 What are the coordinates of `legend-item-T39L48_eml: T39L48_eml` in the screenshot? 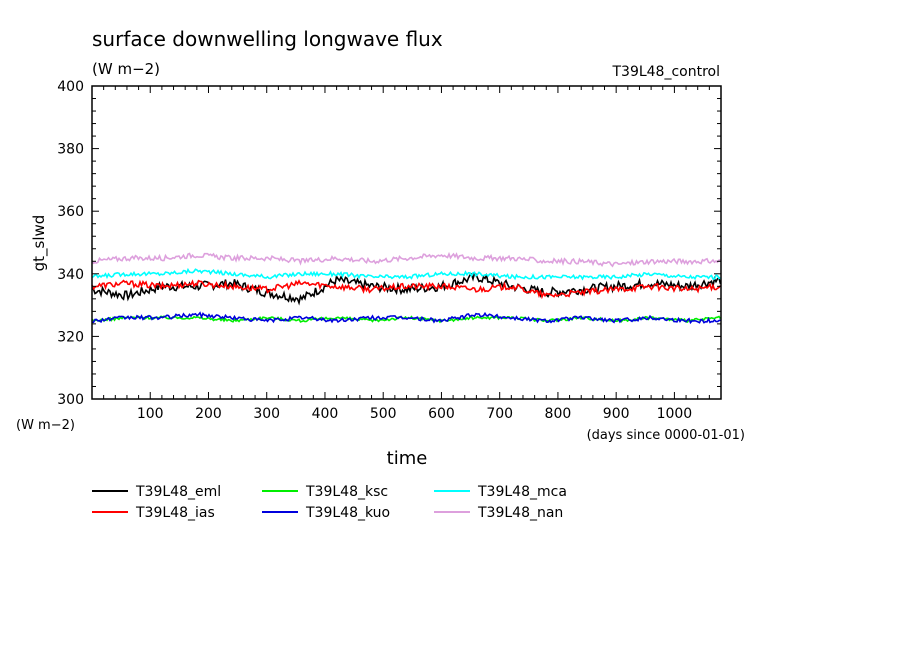 It's located at (156, 492).